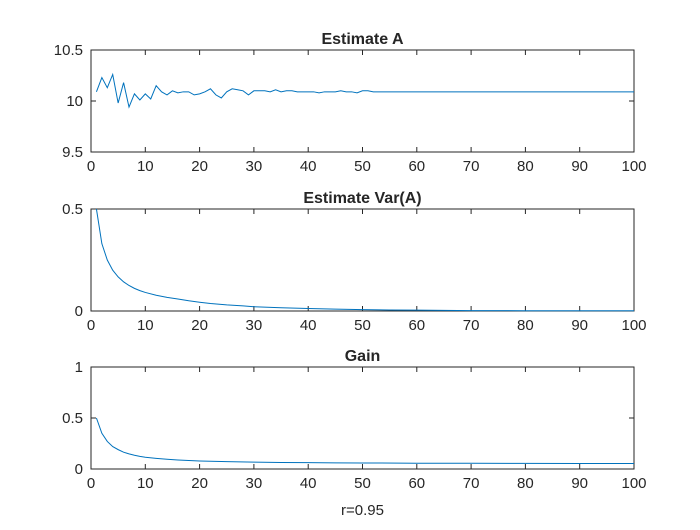 This screenshot has width=700, height=530. Describe the element at coordinates (471, 483) in the screenshot. I see `x-tick-label-2-7: 70` at that location.